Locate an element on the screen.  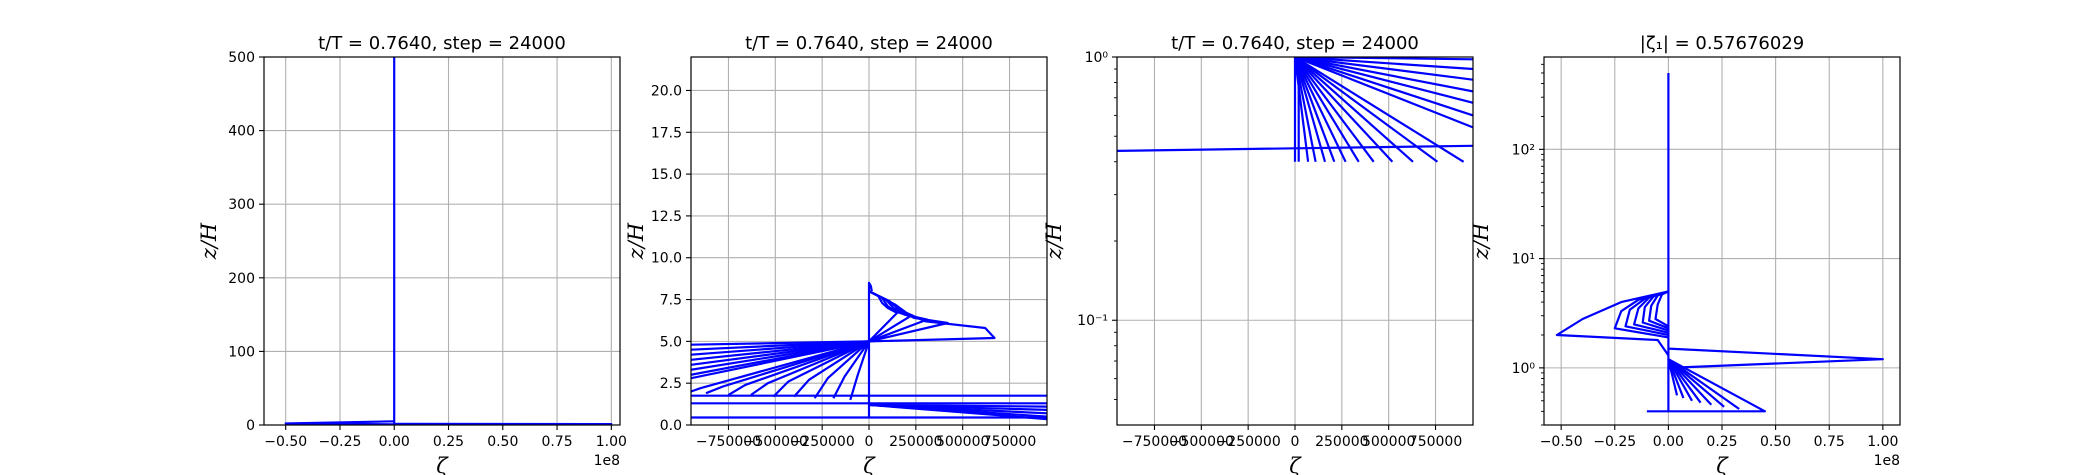
y-tick-label: 10¹ is located at coordinates (1523, 260).